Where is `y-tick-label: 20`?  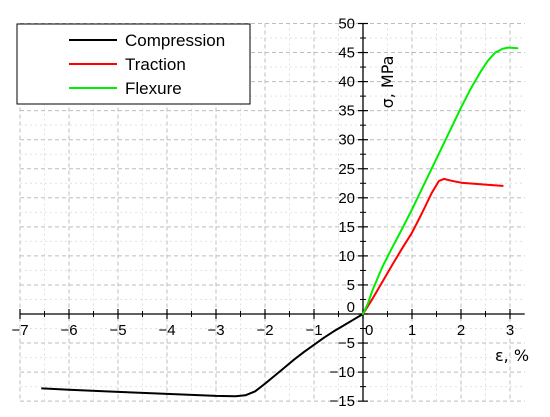 y-tick-label: 20 is located at coordinates (346, 198).